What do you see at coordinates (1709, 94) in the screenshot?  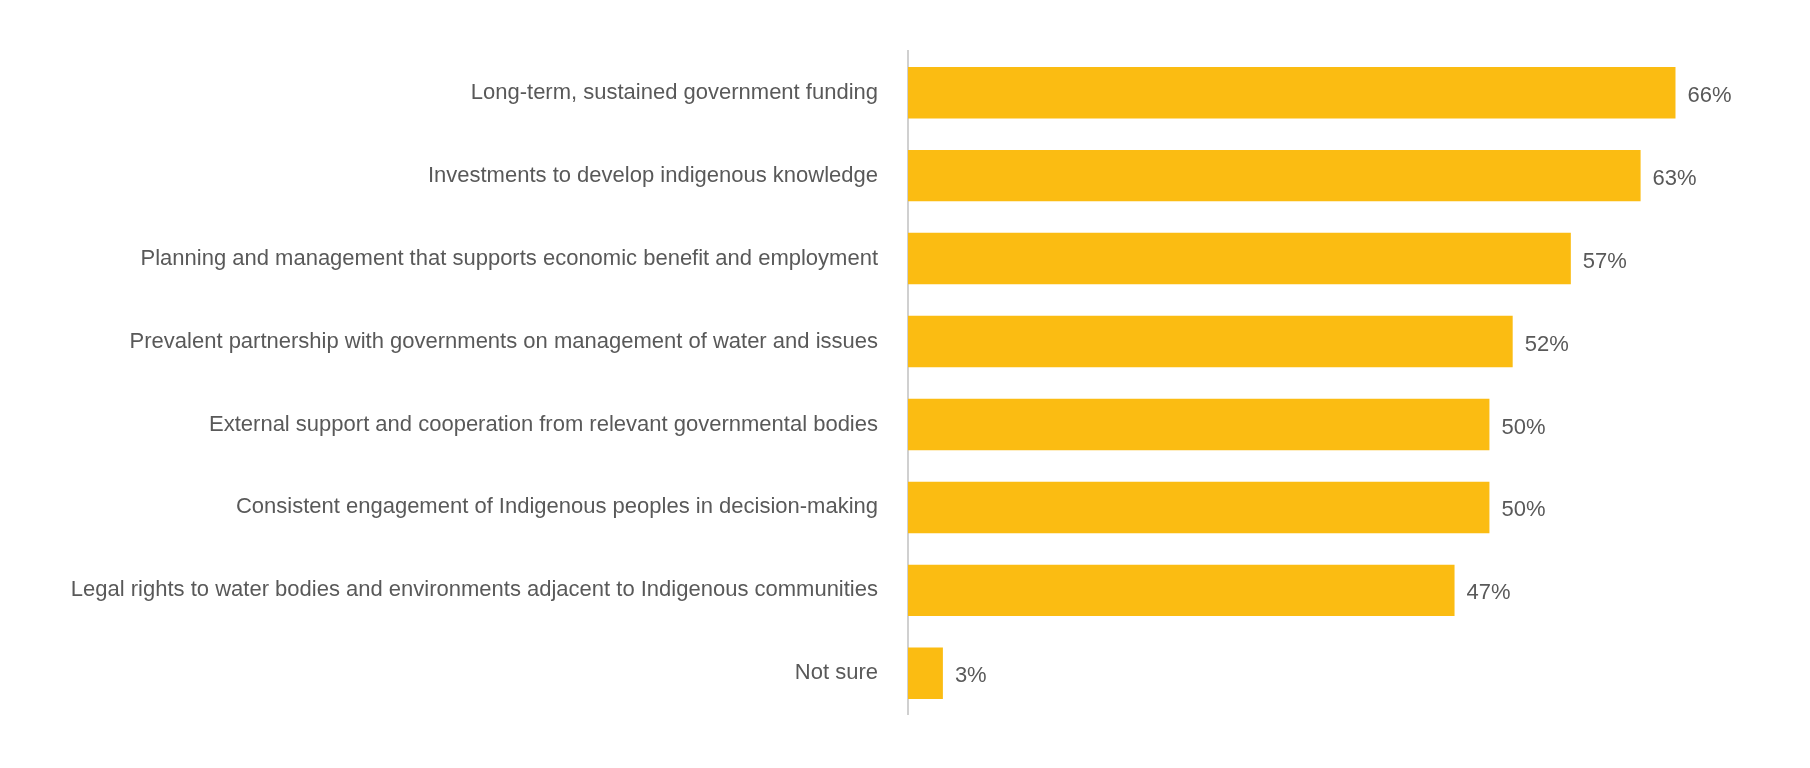 I see `data-label: 66%` at bounding box center [1709, 94].